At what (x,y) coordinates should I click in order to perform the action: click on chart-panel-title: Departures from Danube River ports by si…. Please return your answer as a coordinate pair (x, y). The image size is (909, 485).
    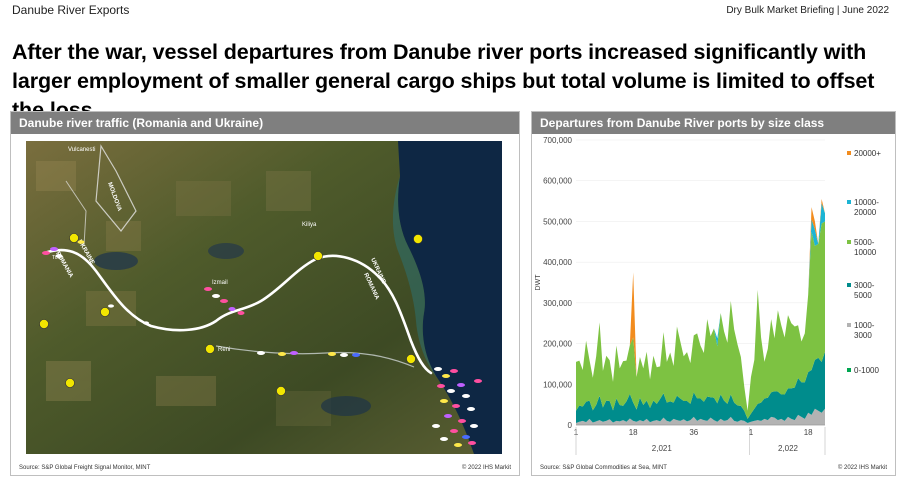
    Looking at the image, I should click on (713, 123).